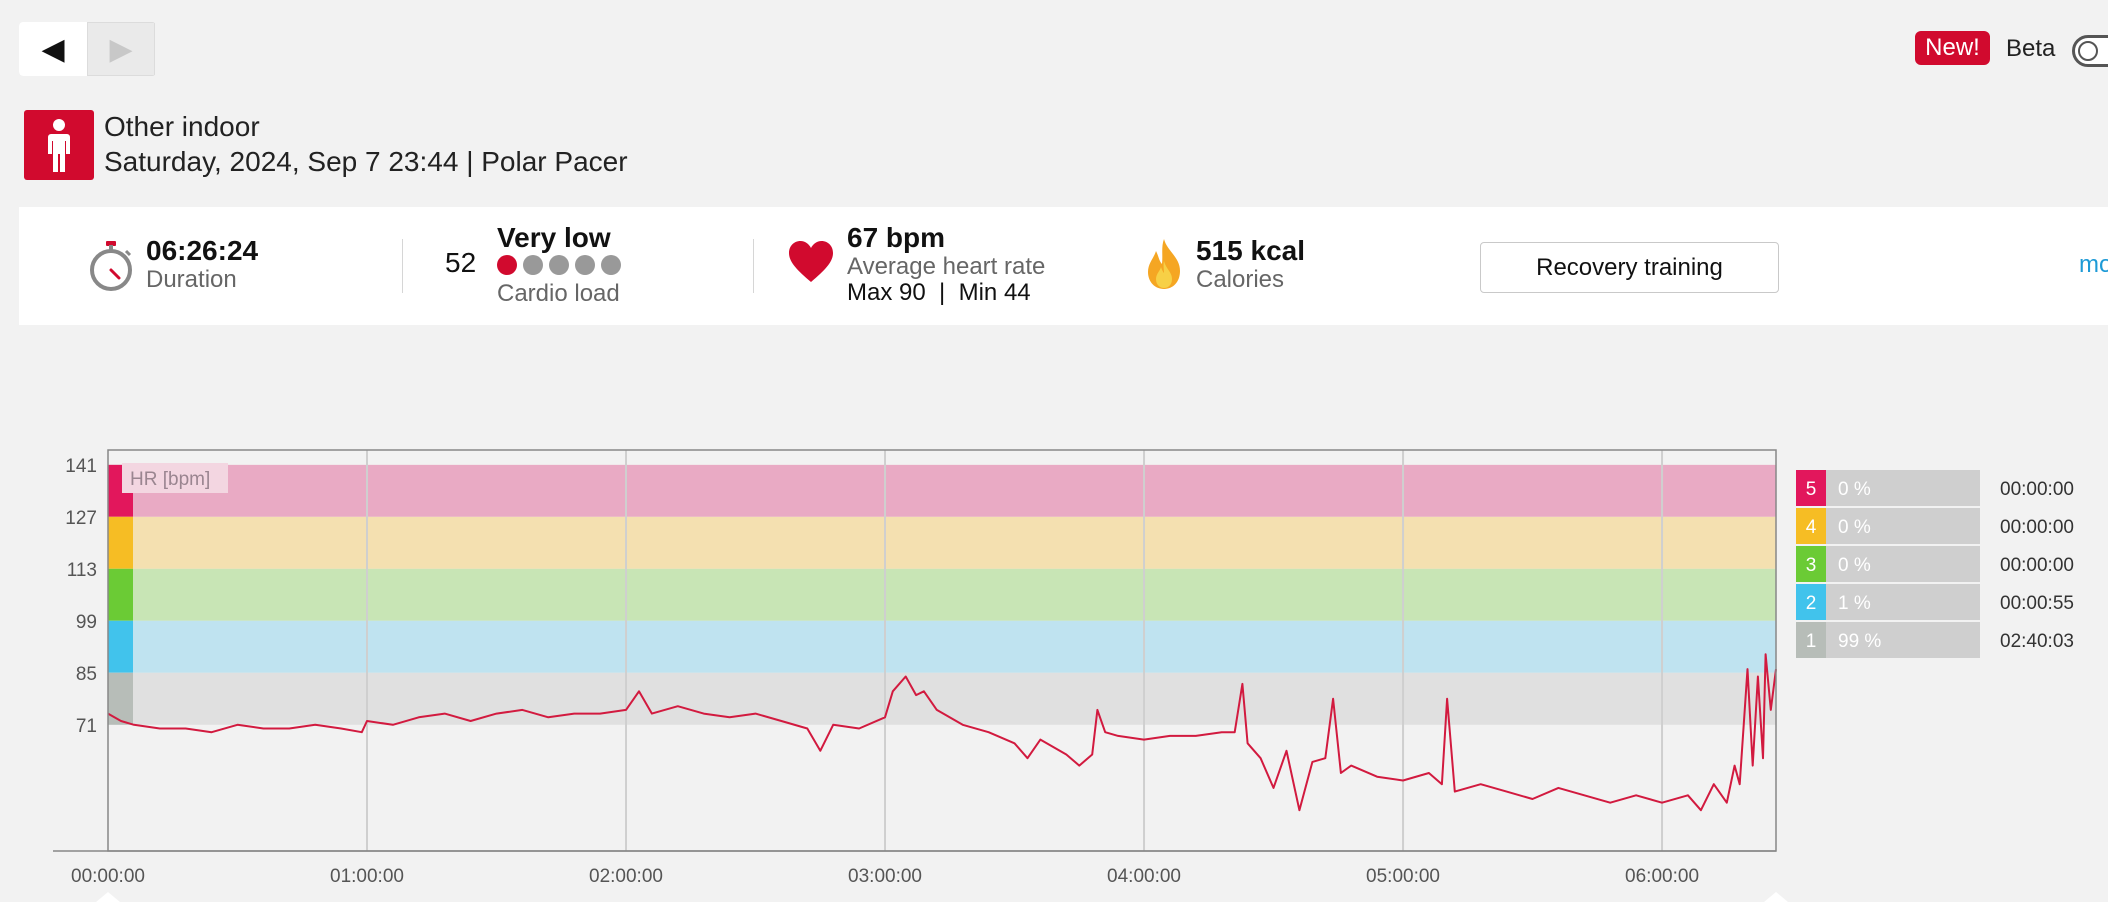  I want to click on series-label: HR [bpm], so click(170, 479).